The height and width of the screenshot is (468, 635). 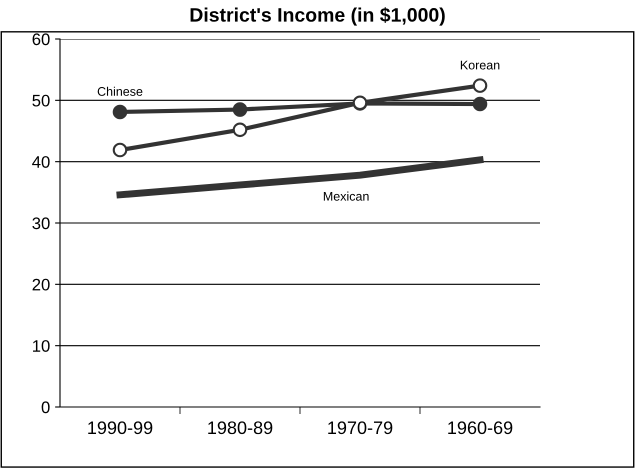 I want to click on chart-title: District's Income (in $1,000), so click(x=317, y=16).